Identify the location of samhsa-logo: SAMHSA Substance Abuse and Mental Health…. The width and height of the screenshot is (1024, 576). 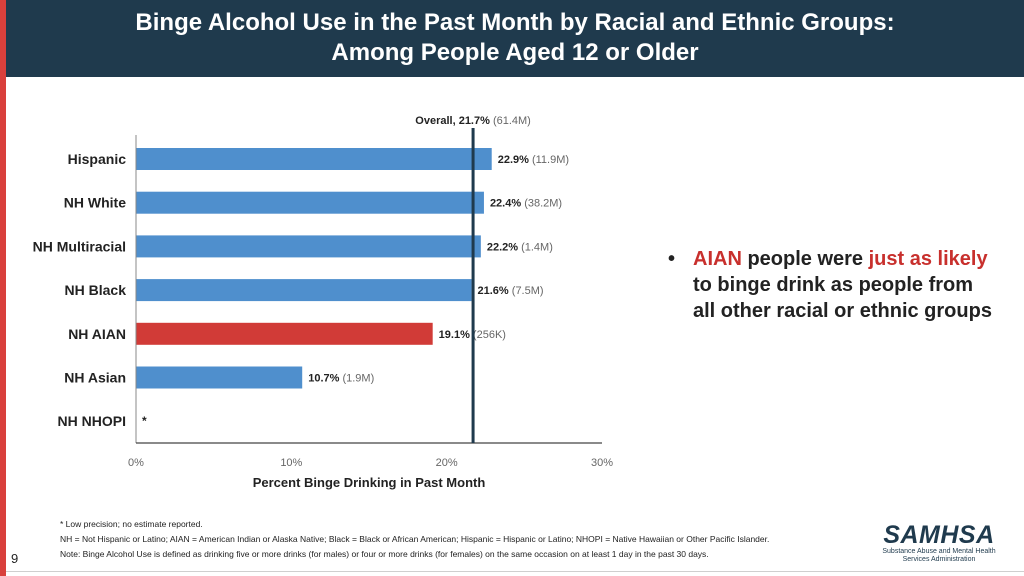
(939, 543).